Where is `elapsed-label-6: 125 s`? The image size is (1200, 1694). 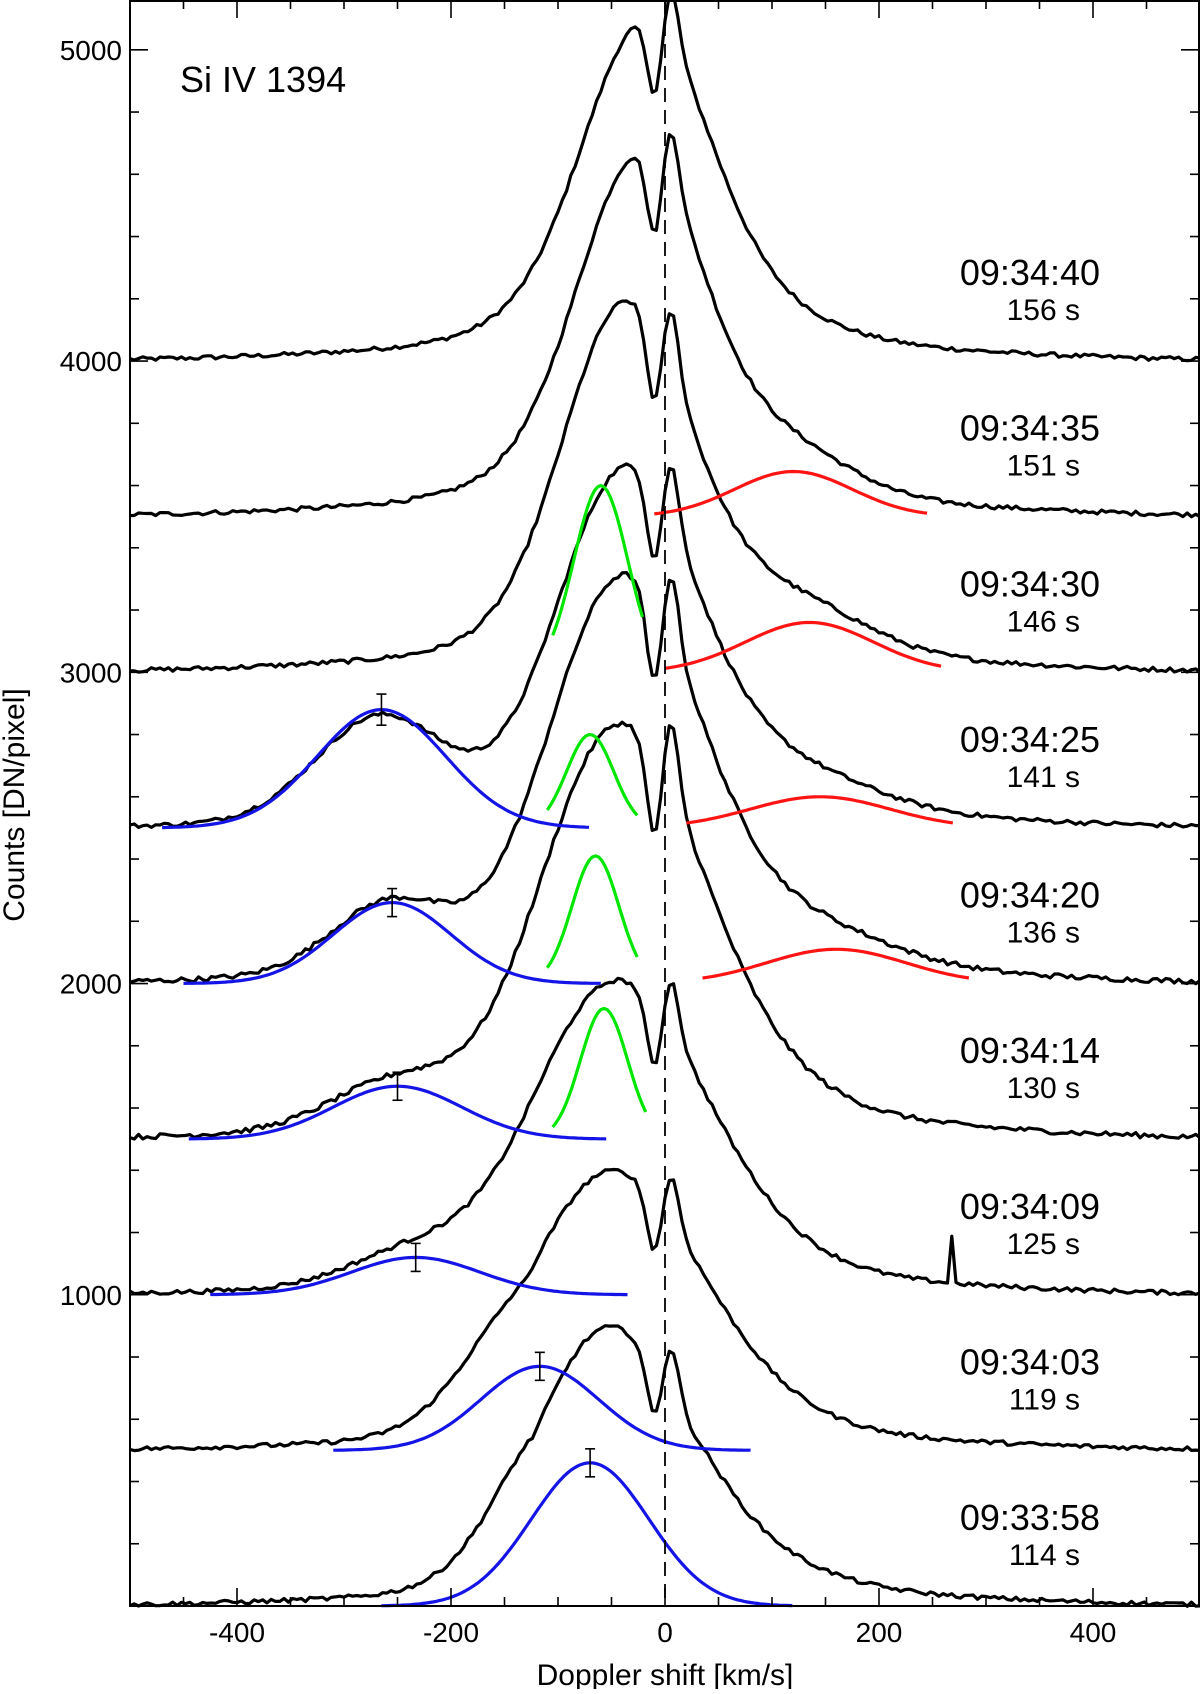
elapsed-label-6: 125 s is located at coordinates (1043, 1244).